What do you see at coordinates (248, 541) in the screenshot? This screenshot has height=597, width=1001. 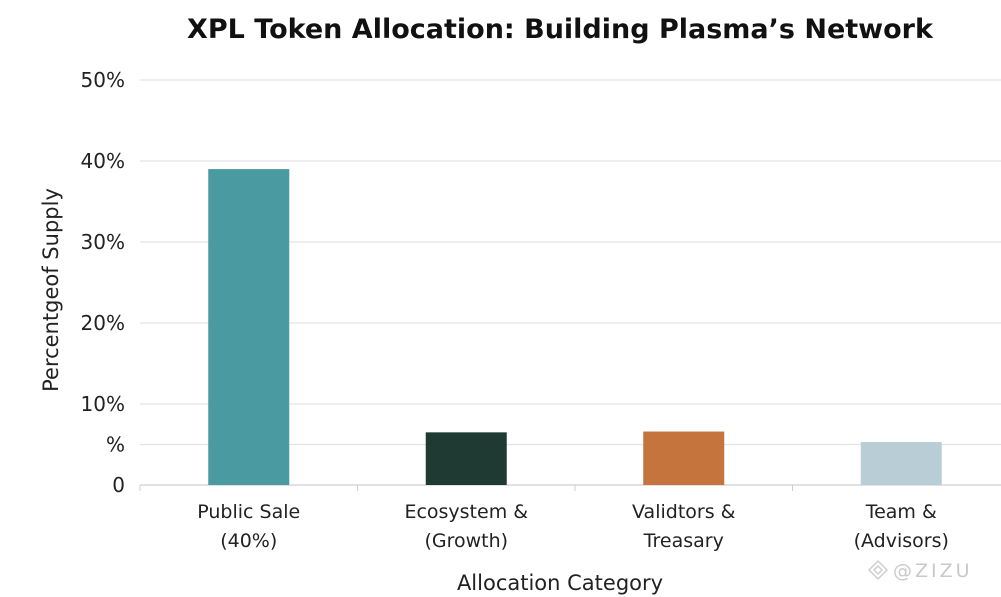 I see `x-tick-label: (40%)` at bounding box center [248, 541].